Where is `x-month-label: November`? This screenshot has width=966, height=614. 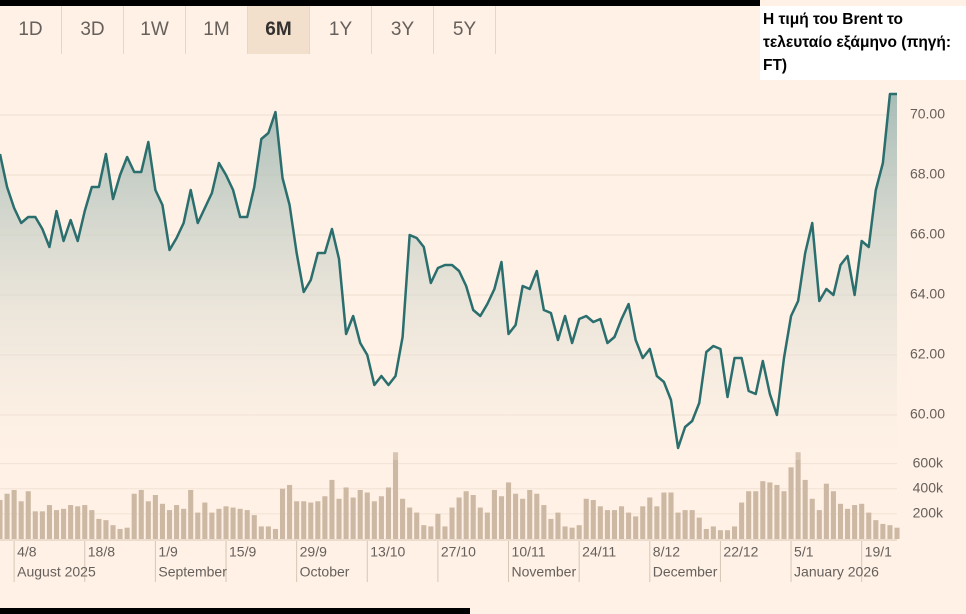 x-month-label: November is located at coordinates (544, 572).